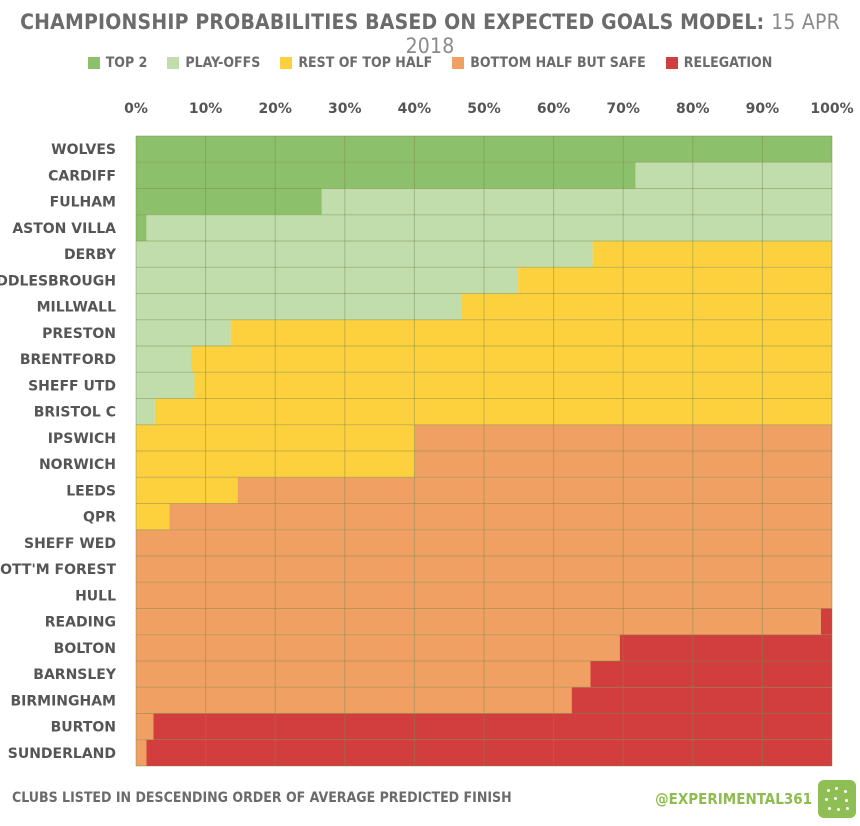 The width and height of the screenshot is (860, 826). What do you see at coordinates (286, 63) in the screenshot?
I see `legend-swatch-rest-top-half` at bounding box center [286, 63].